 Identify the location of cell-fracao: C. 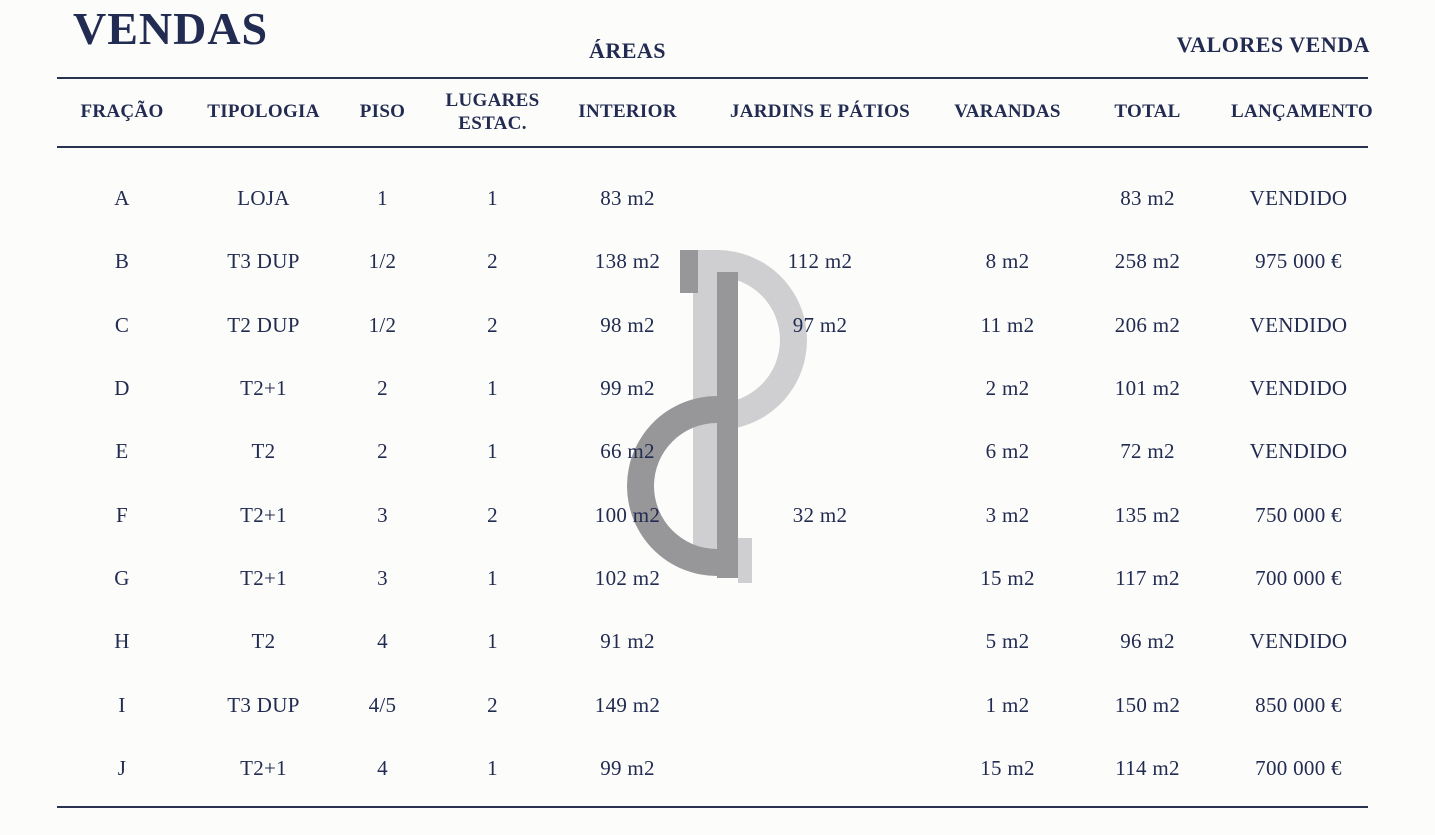
(122, 324).